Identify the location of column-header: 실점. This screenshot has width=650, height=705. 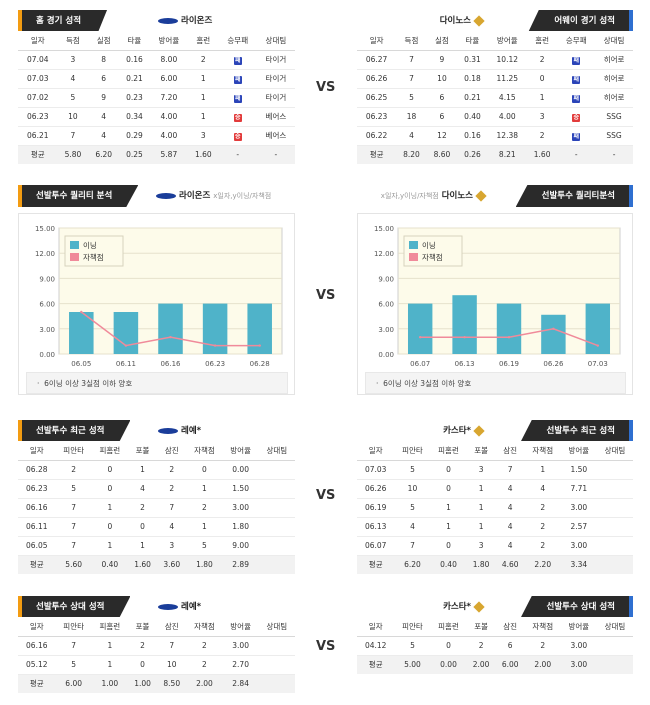
(104, 41).